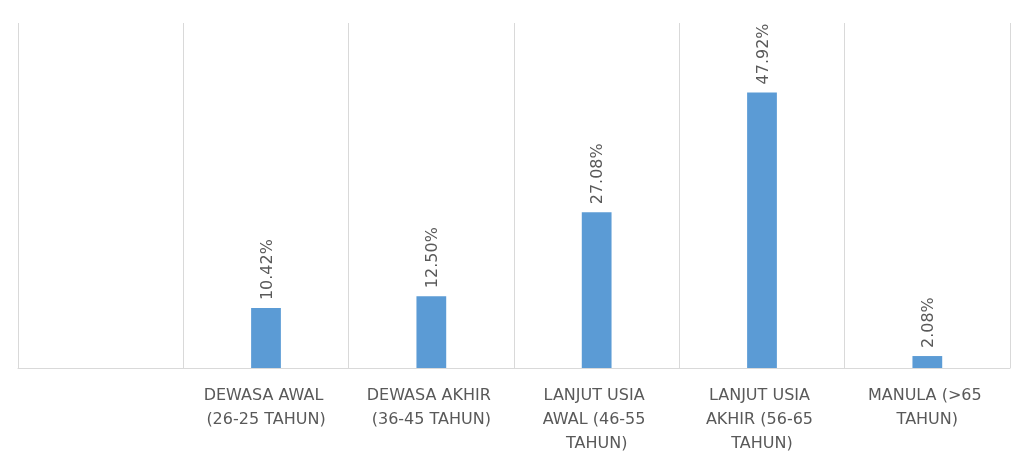 The height and width of the screenshot is (470, 1020). I want to click on x-tick-label: MANULA (>65 TAHUN), so click(927, 406).